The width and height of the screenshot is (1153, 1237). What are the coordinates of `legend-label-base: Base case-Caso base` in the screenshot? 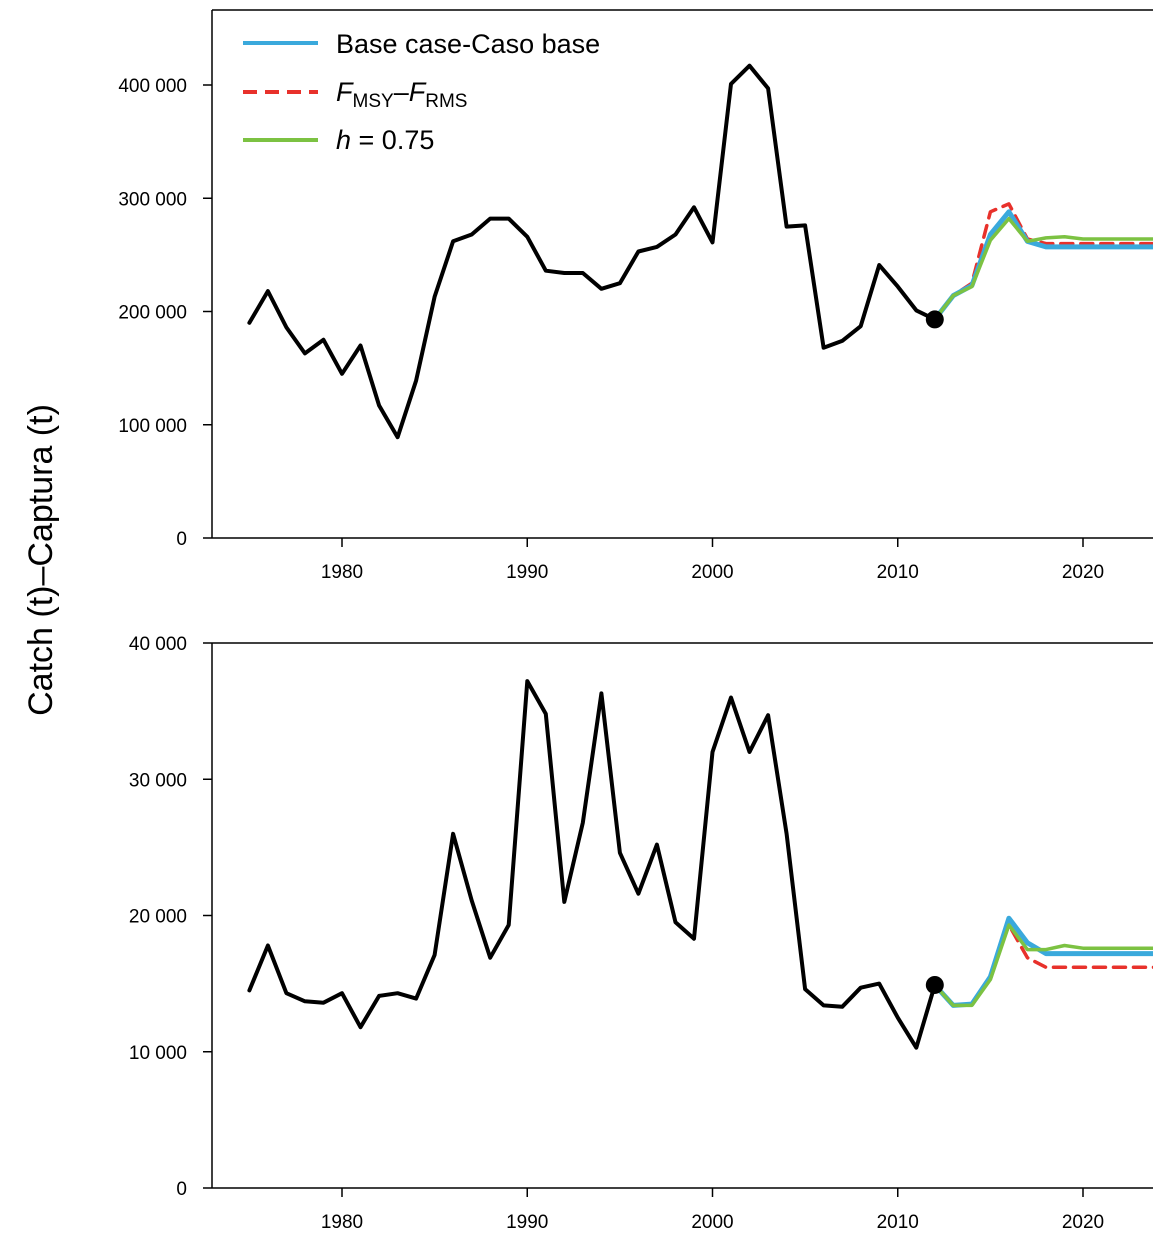 It's located at (468, 44).